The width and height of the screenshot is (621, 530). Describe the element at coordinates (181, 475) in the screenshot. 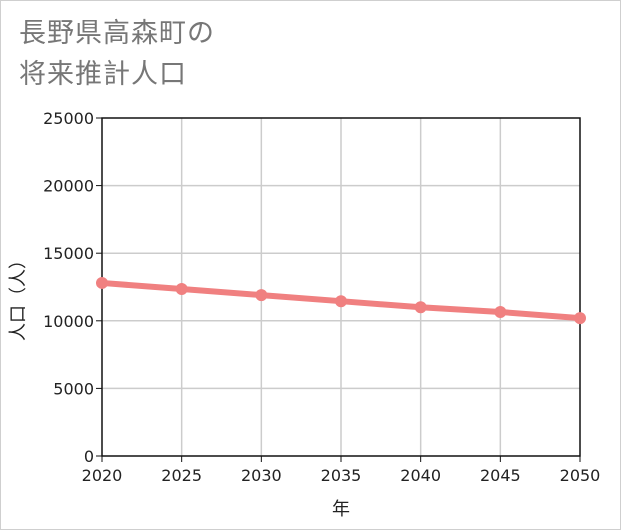

I see `x-tick-label: 2025` at that location.